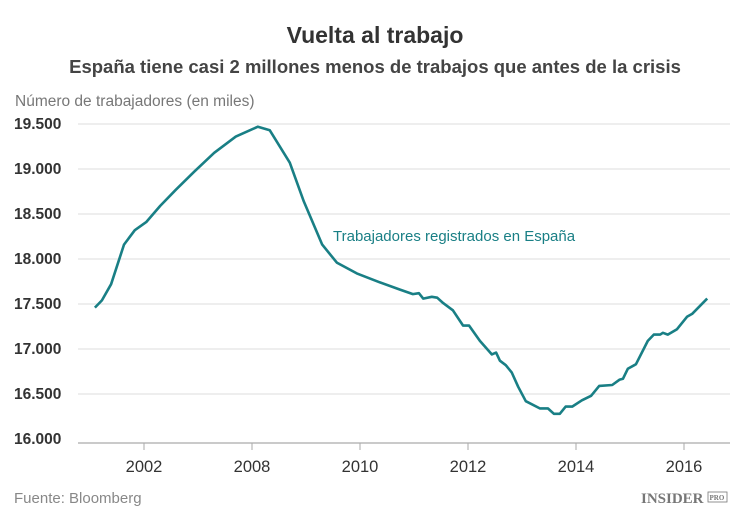  Describe the element at coordinates (360, 467) in the screenshot. I see `x-tick-label: 2010` at that location.